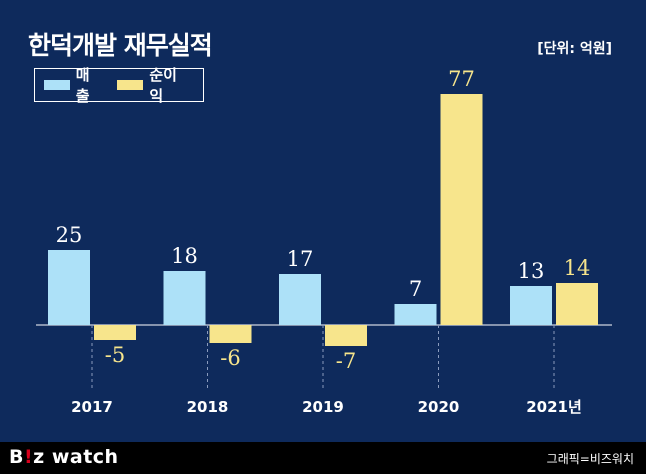  What do you see at coordinates (323, 407) in the screenshot?
I see `x-tick-label: 2019` at bounding box center [323, 407].